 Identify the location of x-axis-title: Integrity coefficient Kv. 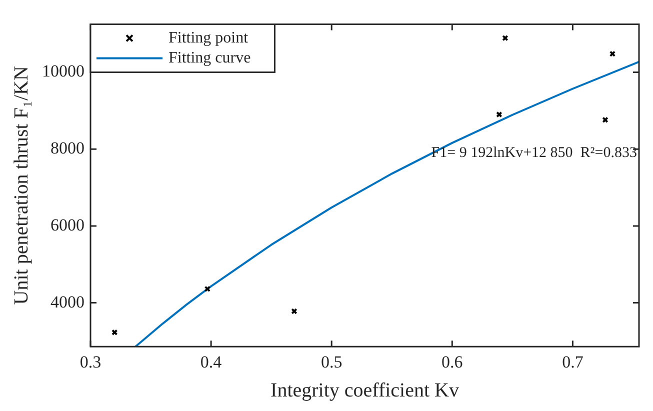
(364, 390).